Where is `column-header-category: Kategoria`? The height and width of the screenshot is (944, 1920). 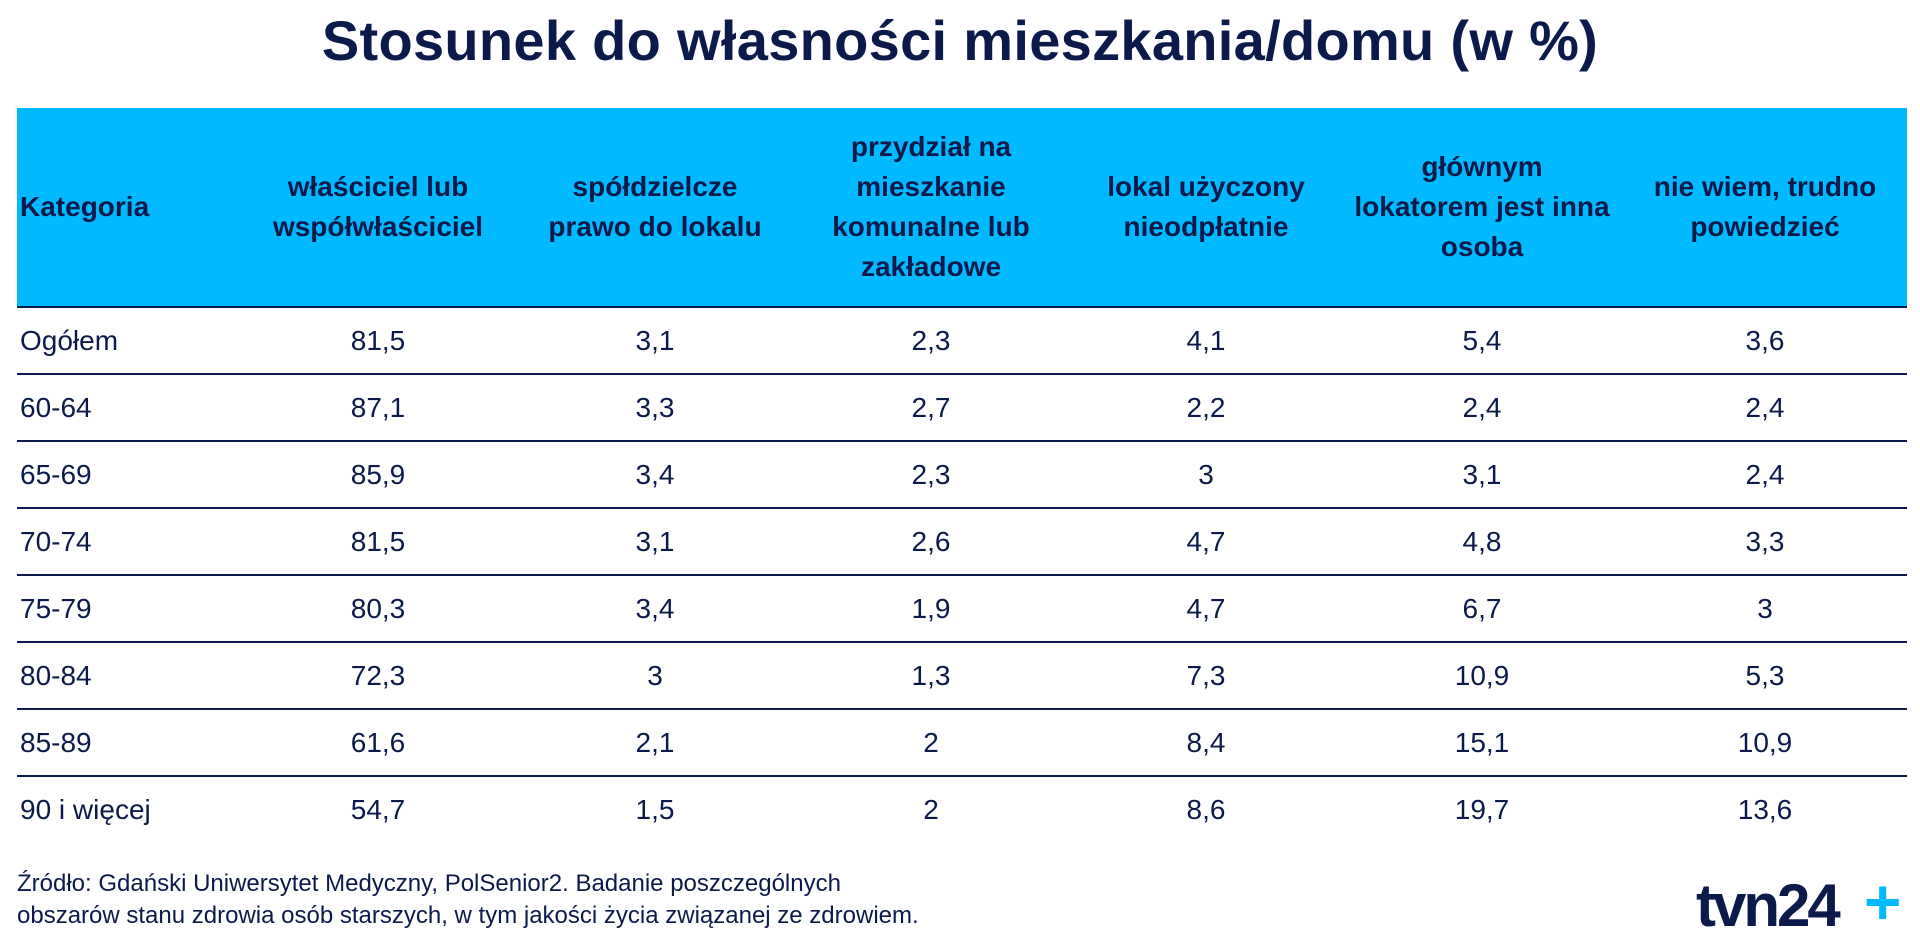
column-header-category: Kategoria is located at coordinates (127, 208).